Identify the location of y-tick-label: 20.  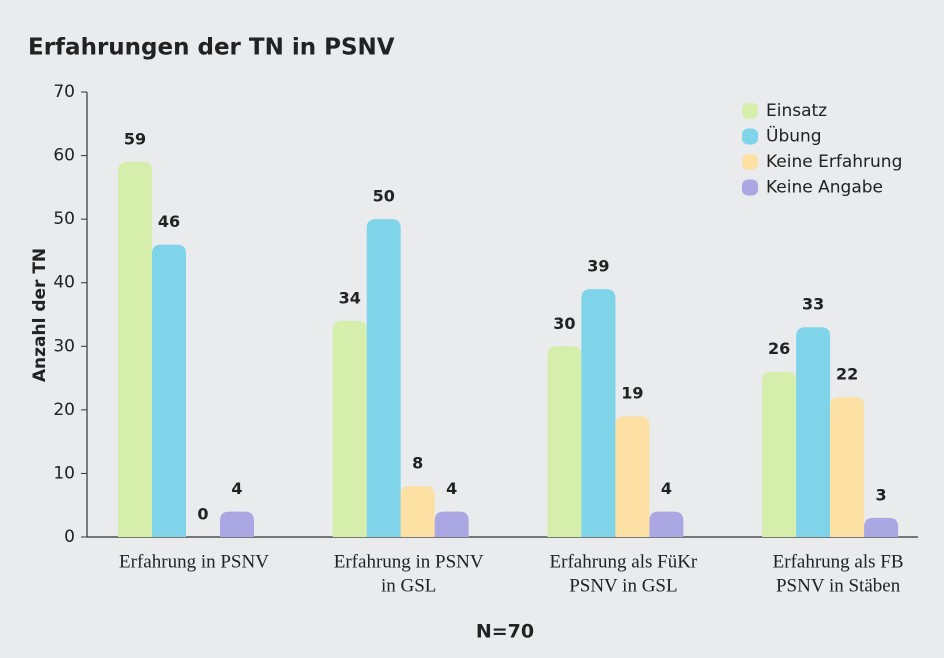
(64, 410).